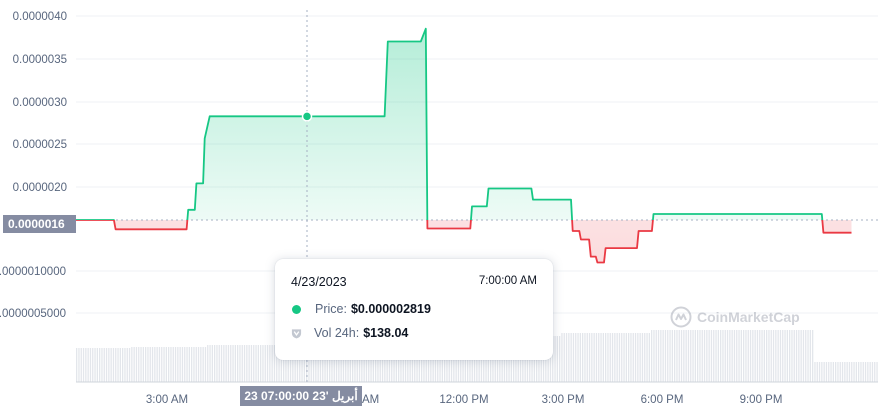 Image resolution: width=889 pixels, height=416 pixels. What do you see at coordinates (331, 309) in the screenshot?
I see `tooltip-price-label: Price:` at bounding box center [331, 309].